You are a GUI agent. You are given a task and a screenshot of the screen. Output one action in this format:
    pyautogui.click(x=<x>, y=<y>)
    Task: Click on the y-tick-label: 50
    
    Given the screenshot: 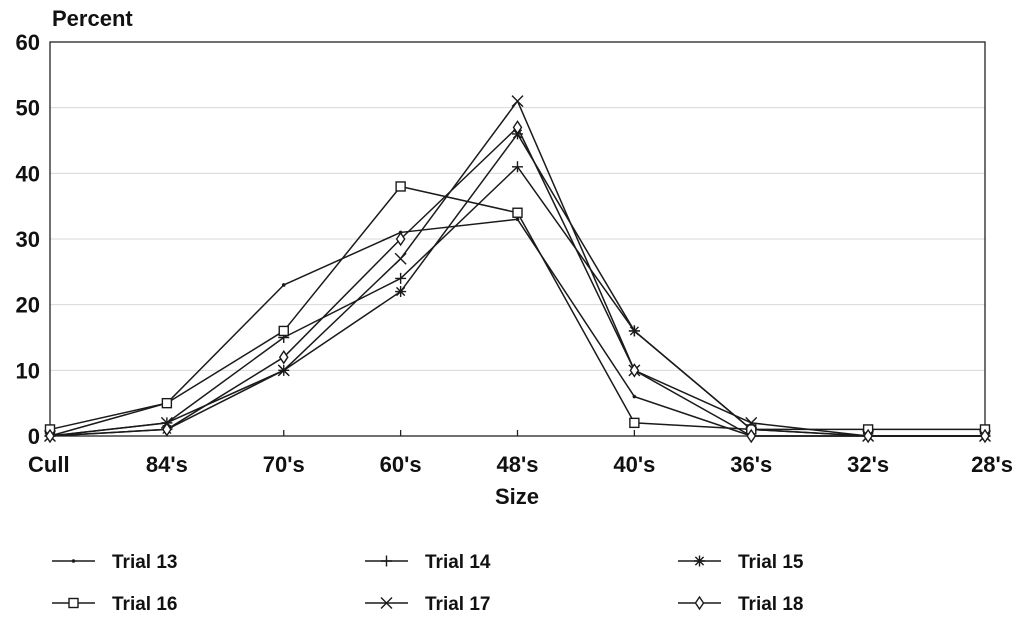 What is the action you would take?
    pyautogui.click(x=28, y=108)
    